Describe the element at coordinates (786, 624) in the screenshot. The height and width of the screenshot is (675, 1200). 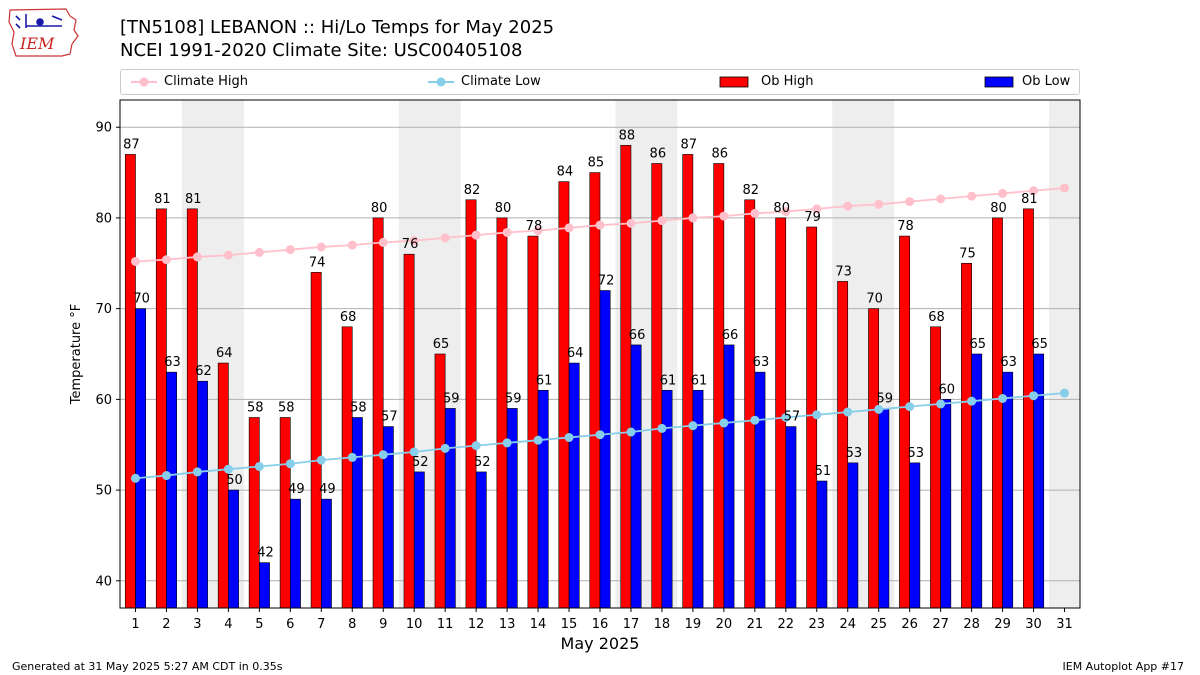
I see `x-tick-label: 22` at that location.